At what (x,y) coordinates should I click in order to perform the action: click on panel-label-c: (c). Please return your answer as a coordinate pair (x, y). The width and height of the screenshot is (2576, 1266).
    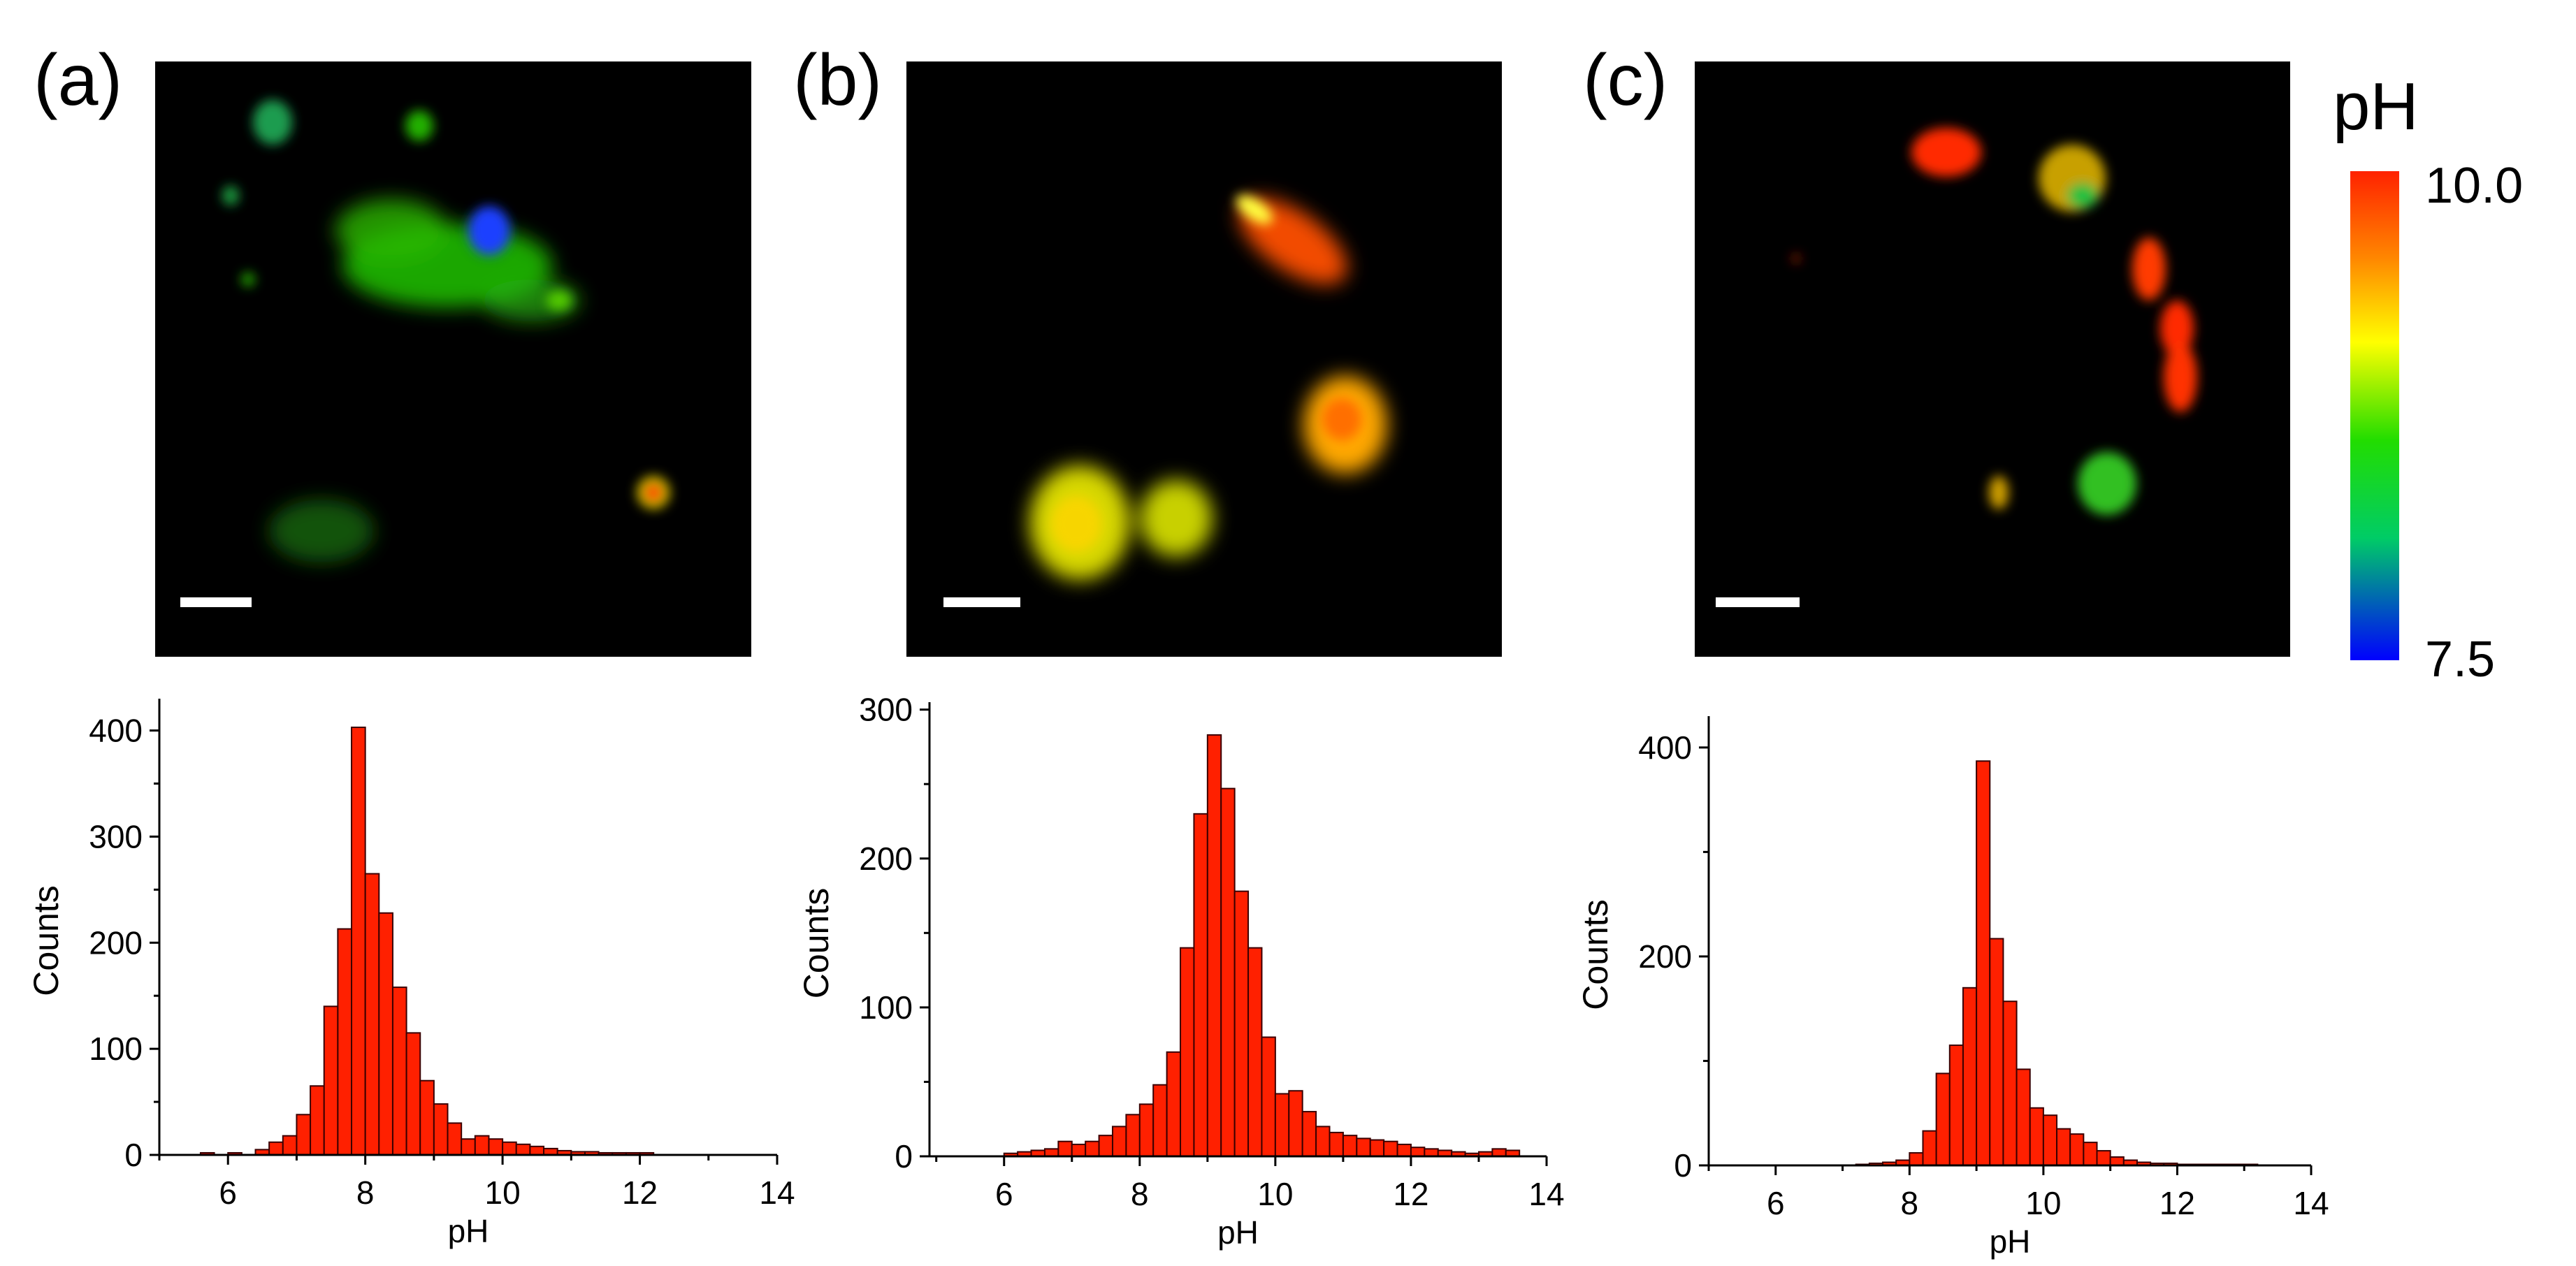
    Looking at the image, I should click on (1625, 80).